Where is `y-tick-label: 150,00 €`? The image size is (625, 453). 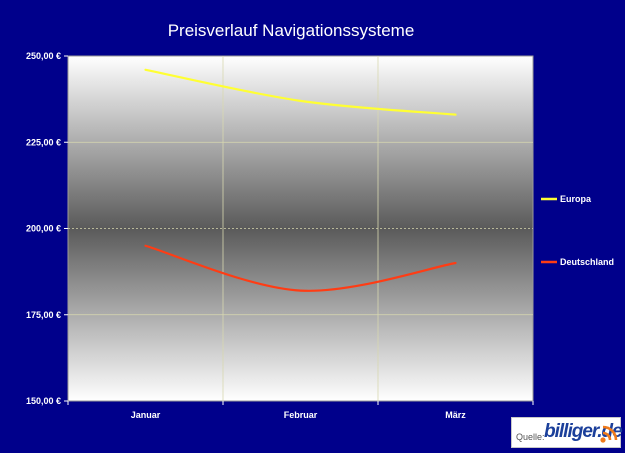
y-tick-label: 150,00 € is located at coordinates (43, 401).